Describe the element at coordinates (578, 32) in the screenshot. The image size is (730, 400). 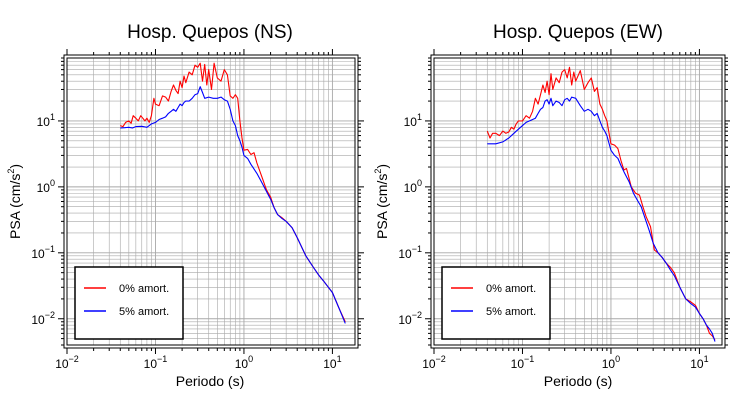
I see `chart-title: Hosp. Quepos (EW)` at that location.